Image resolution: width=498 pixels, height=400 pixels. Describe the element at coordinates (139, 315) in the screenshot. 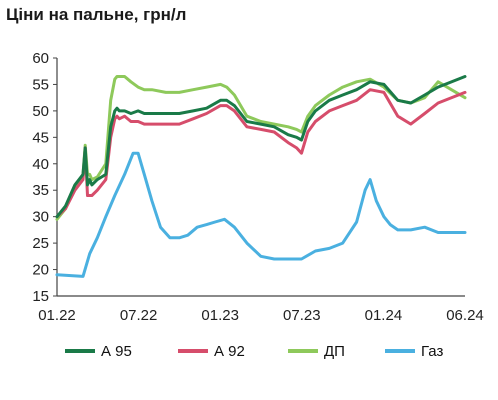

I see `x-tick-label: 07.22` at that location.